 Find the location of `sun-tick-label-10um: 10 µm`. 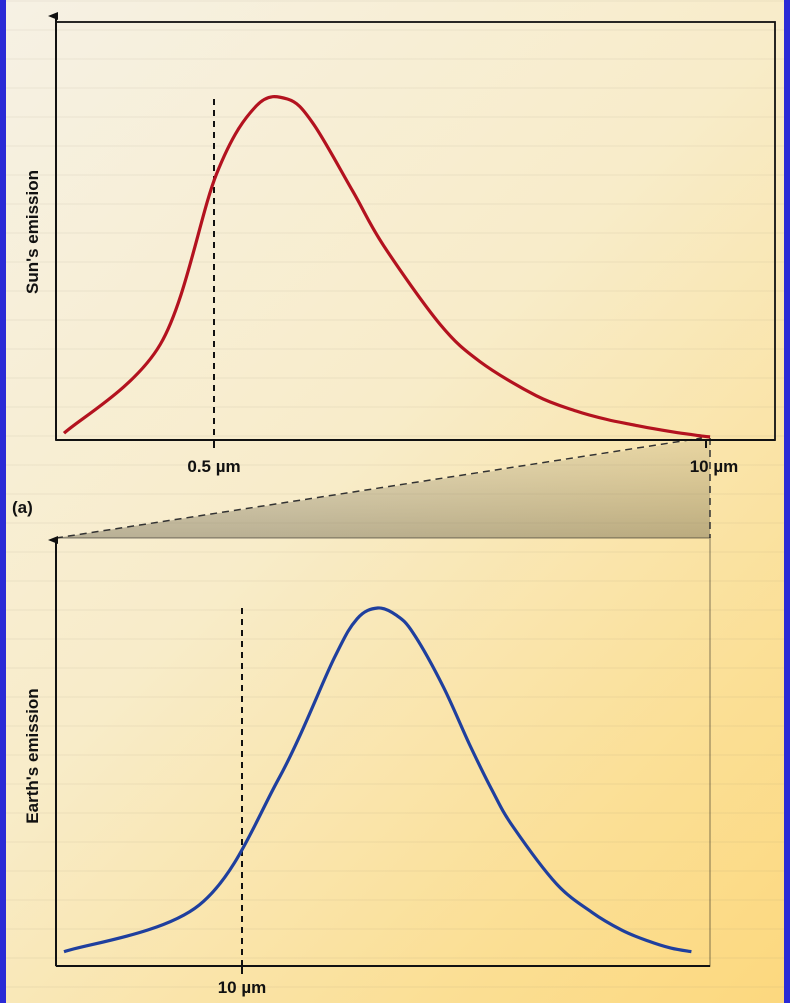

sun-tick-label-10um: 10 µm is located at coordinates (714, 466).